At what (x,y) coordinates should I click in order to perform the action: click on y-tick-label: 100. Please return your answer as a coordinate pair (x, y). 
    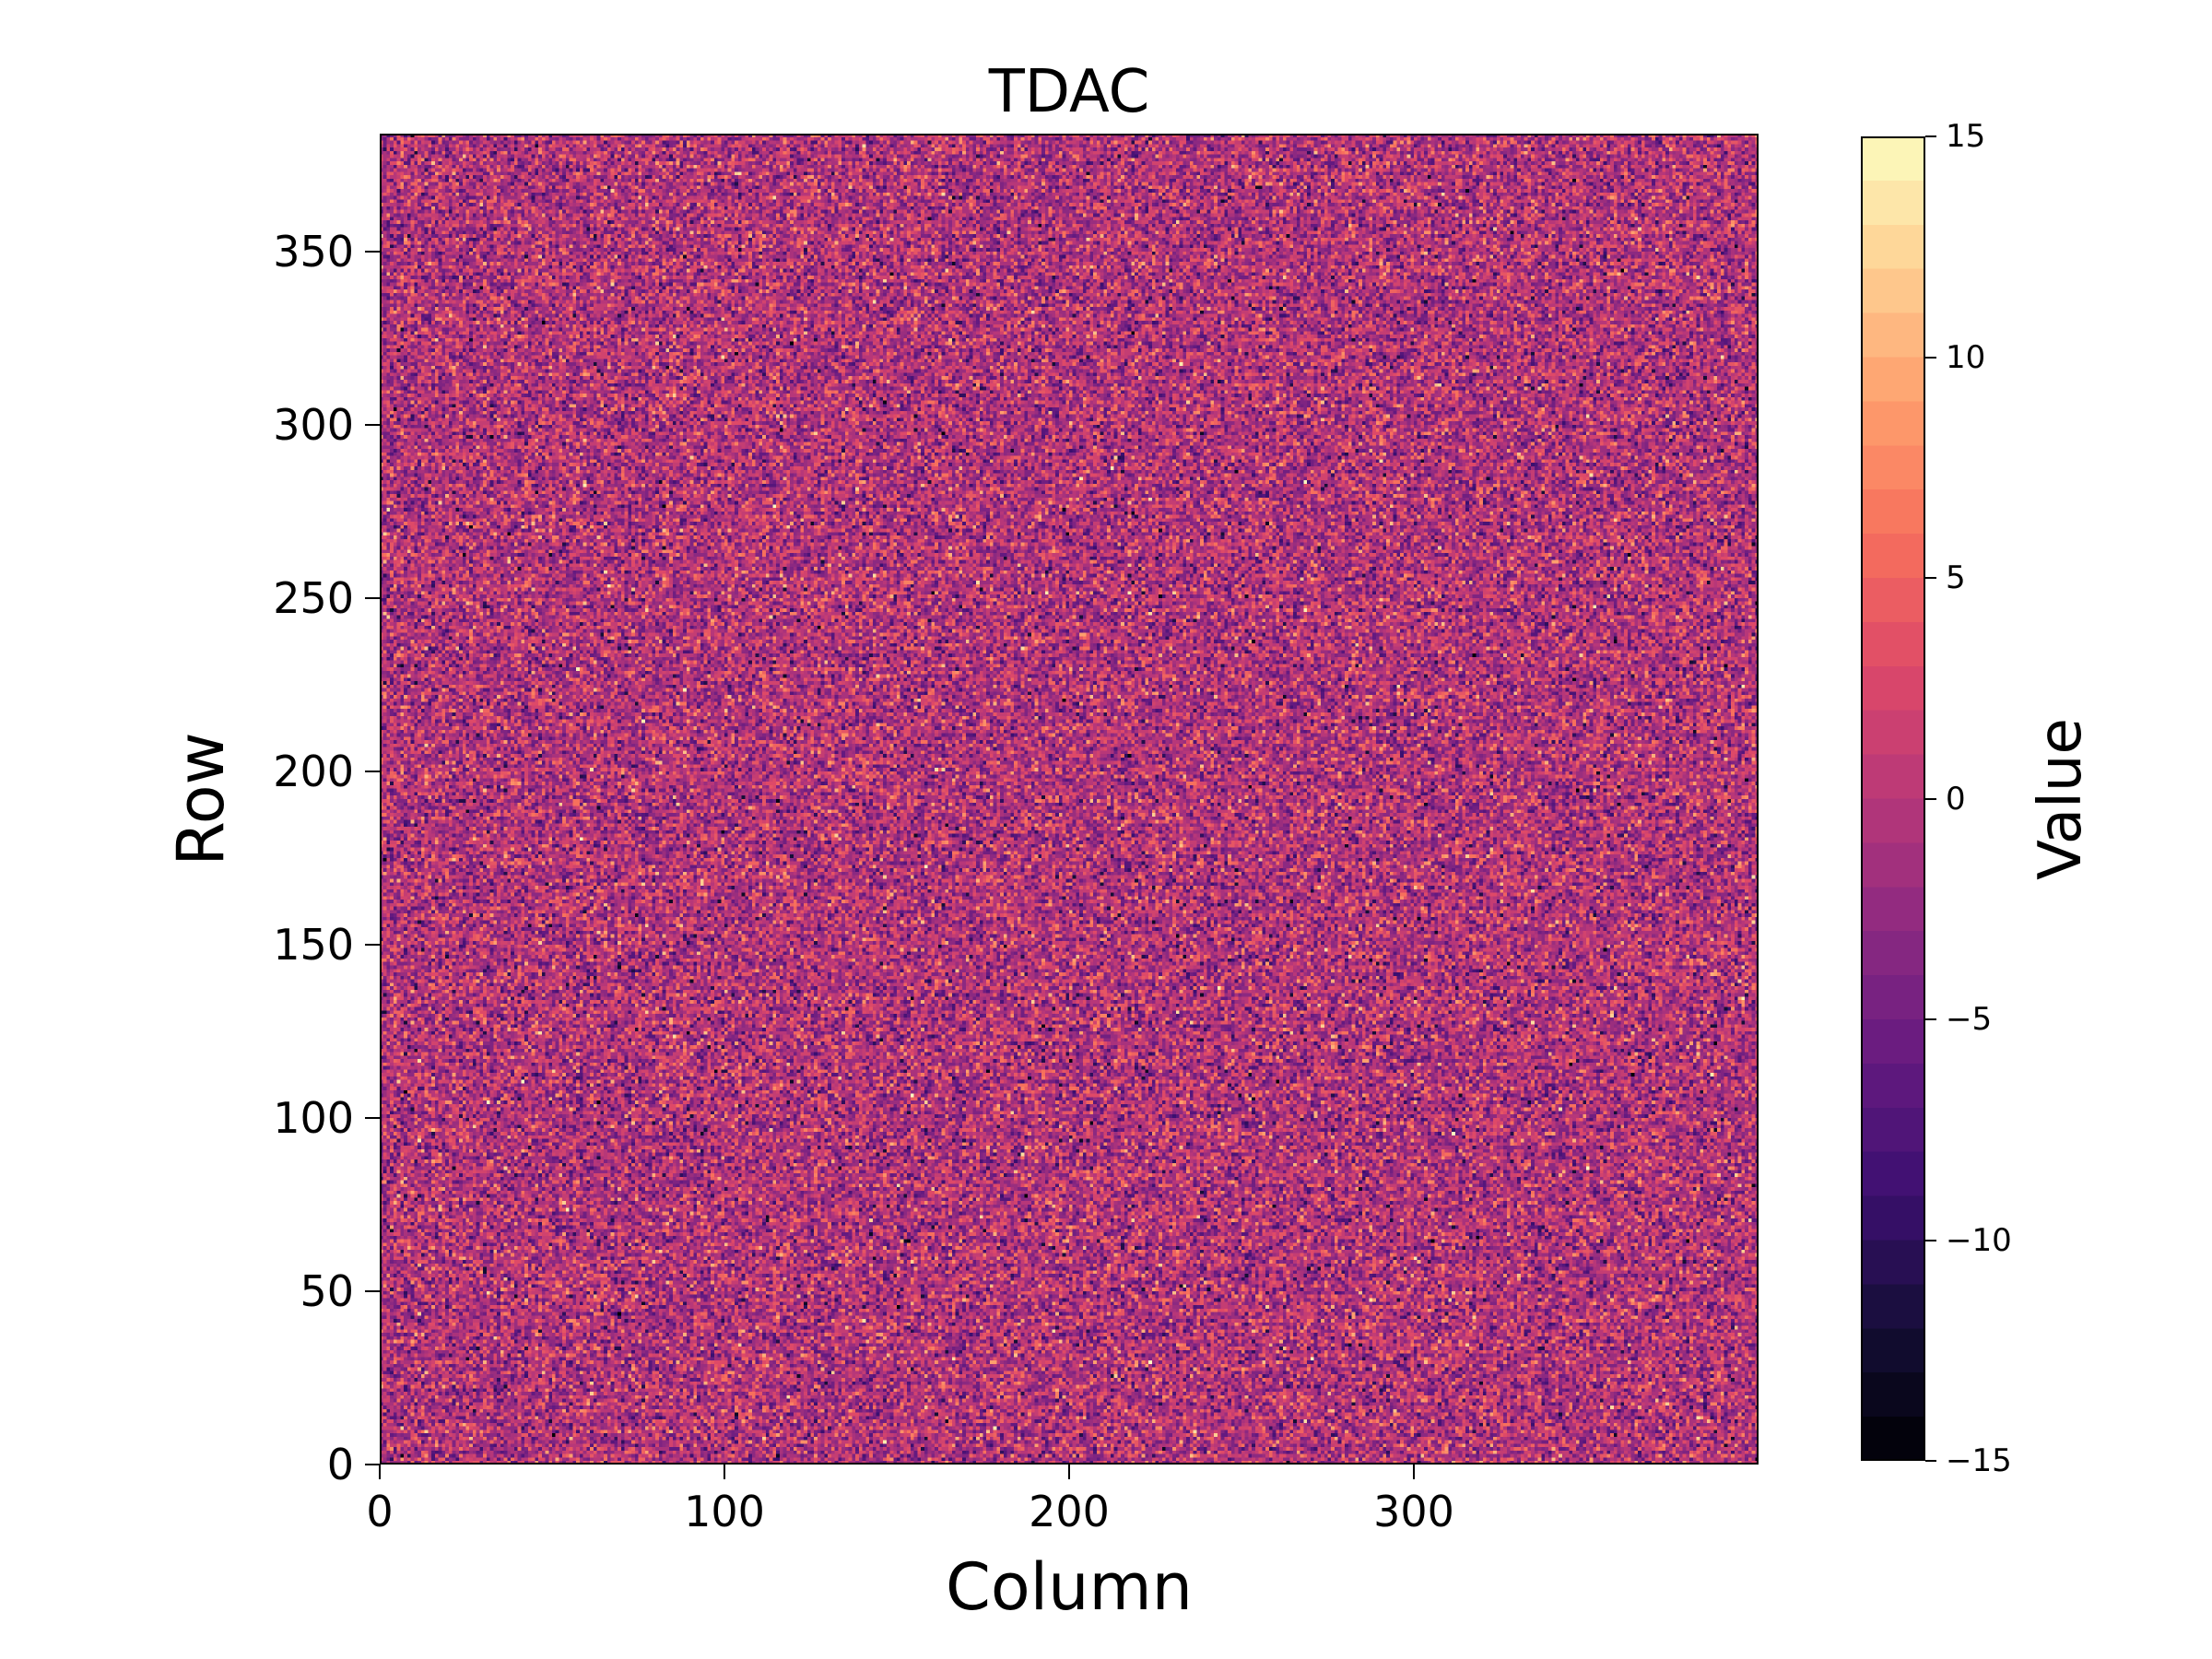
    Looking at the image, I should click on (313, 1117).